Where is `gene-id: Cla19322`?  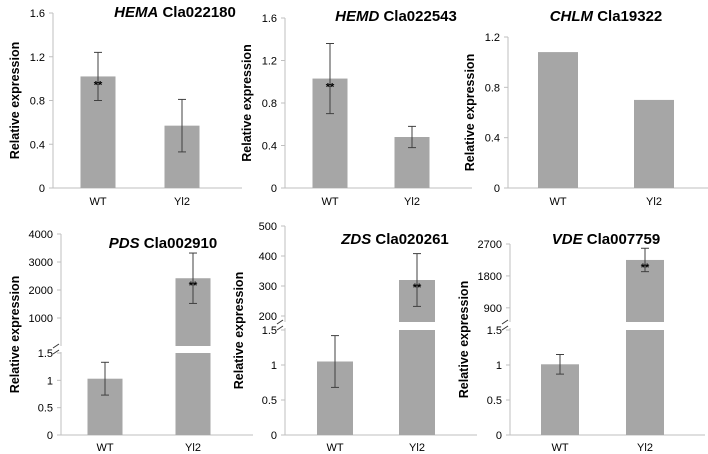
gene-id: Cla19322 is located at coordinates (629, 16).